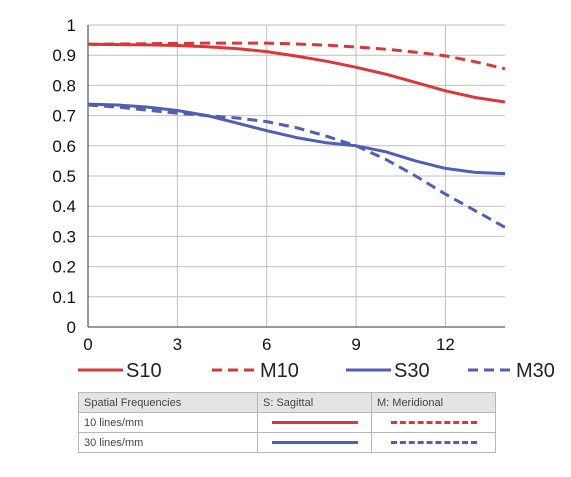  What do you see at coordinates (64, 206) in the screenshot?
I see `y-tick-label: 0.4` at bounding box center [64, 206].